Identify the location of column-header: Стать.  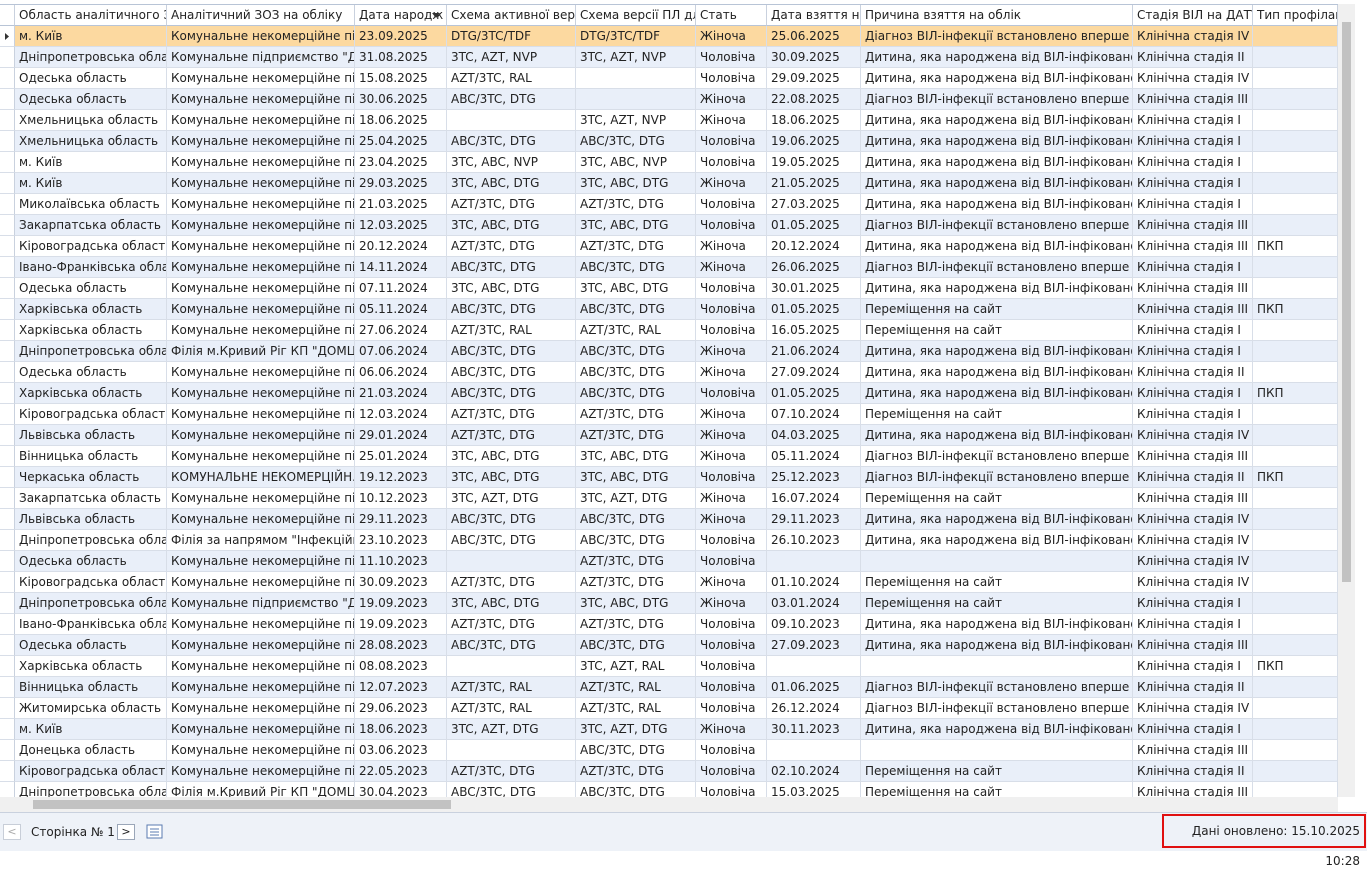
(731, 15).